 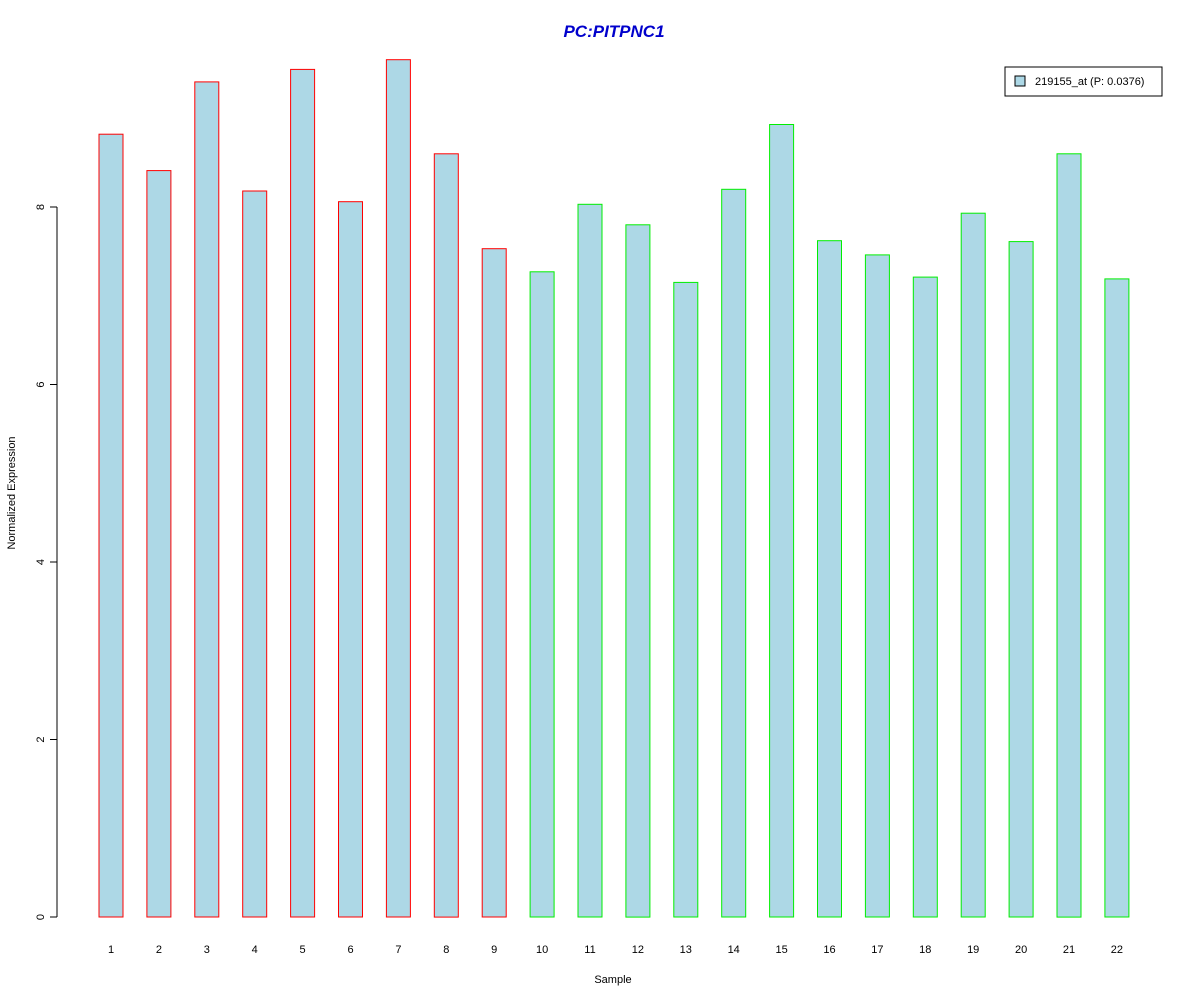 I want to click on x-tick-label: 2, so click(x=159, y=950).